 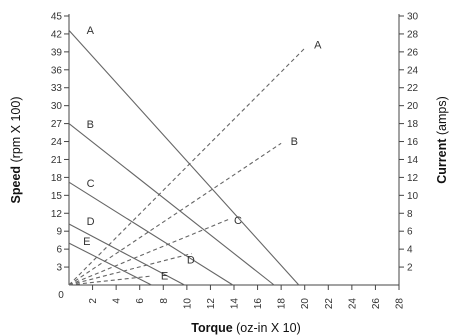 What do you see at coordinates (59, 250) in the screenshot?
I see `y-left-tick-label: 6` at bounding box center [59, 250].